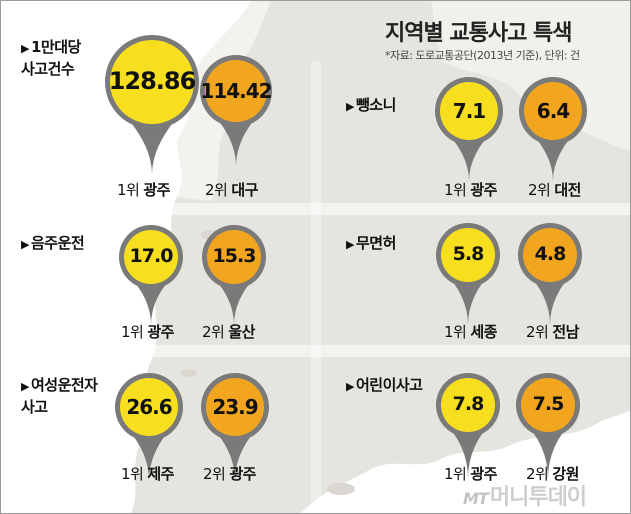 This screenshot has height=514, width=631. I want to click on island, so click(341, 489).